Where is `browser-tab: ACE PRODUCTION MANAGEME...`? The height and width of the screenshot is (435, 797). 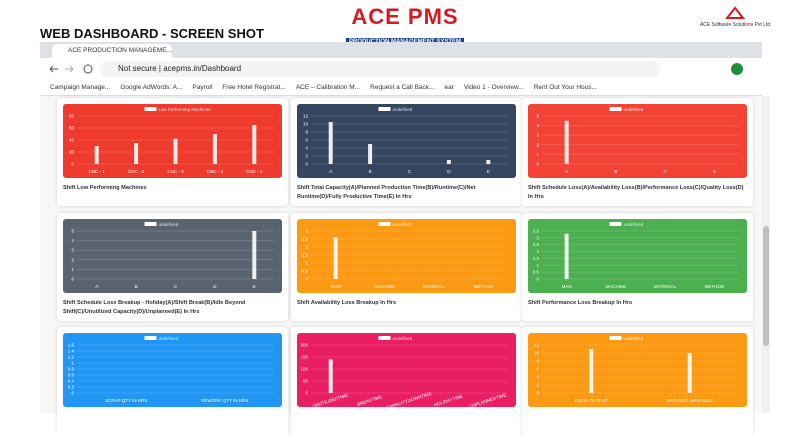
browser-tab: ACE PRODUCTION MANAGEME... is located at coordinates (112, 51).